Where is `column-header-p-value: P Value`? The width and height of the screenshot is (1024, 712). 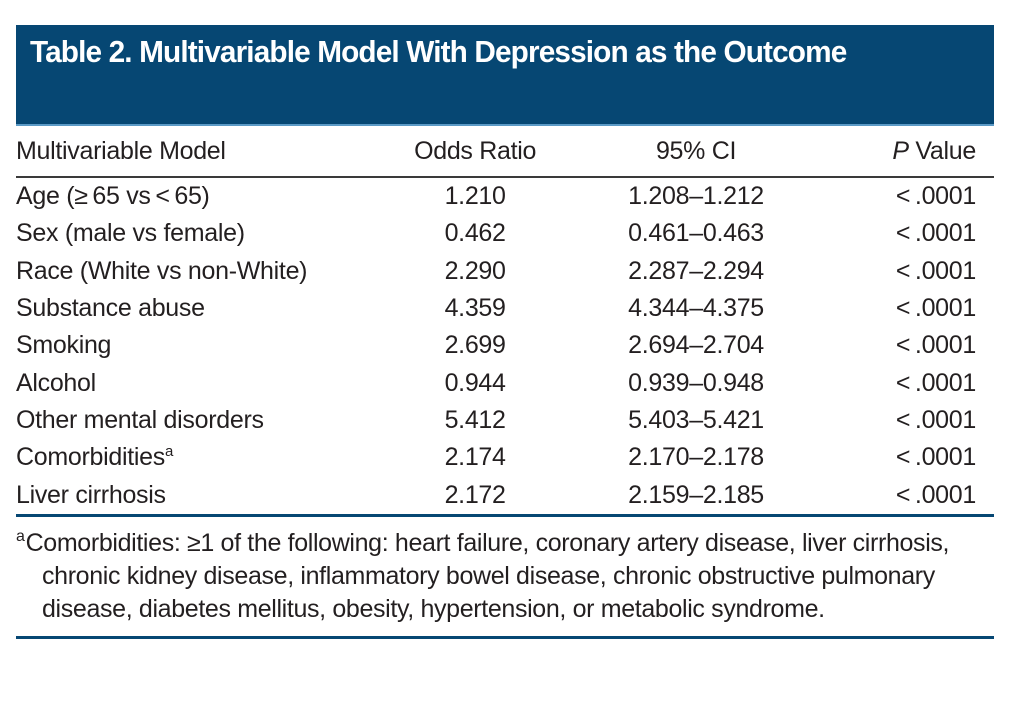 column-header-p-value: P Value is located at coordinates (908, 152).